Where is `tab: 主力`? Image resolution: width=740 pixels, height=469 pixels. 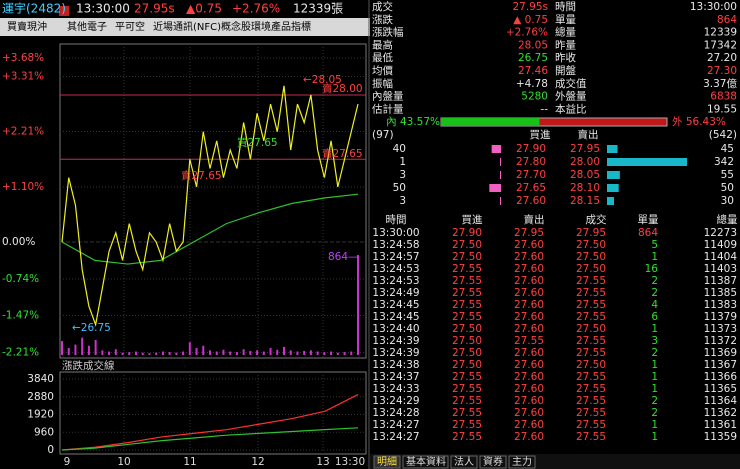 tab: 主力 is located at coordinates (522, 461).